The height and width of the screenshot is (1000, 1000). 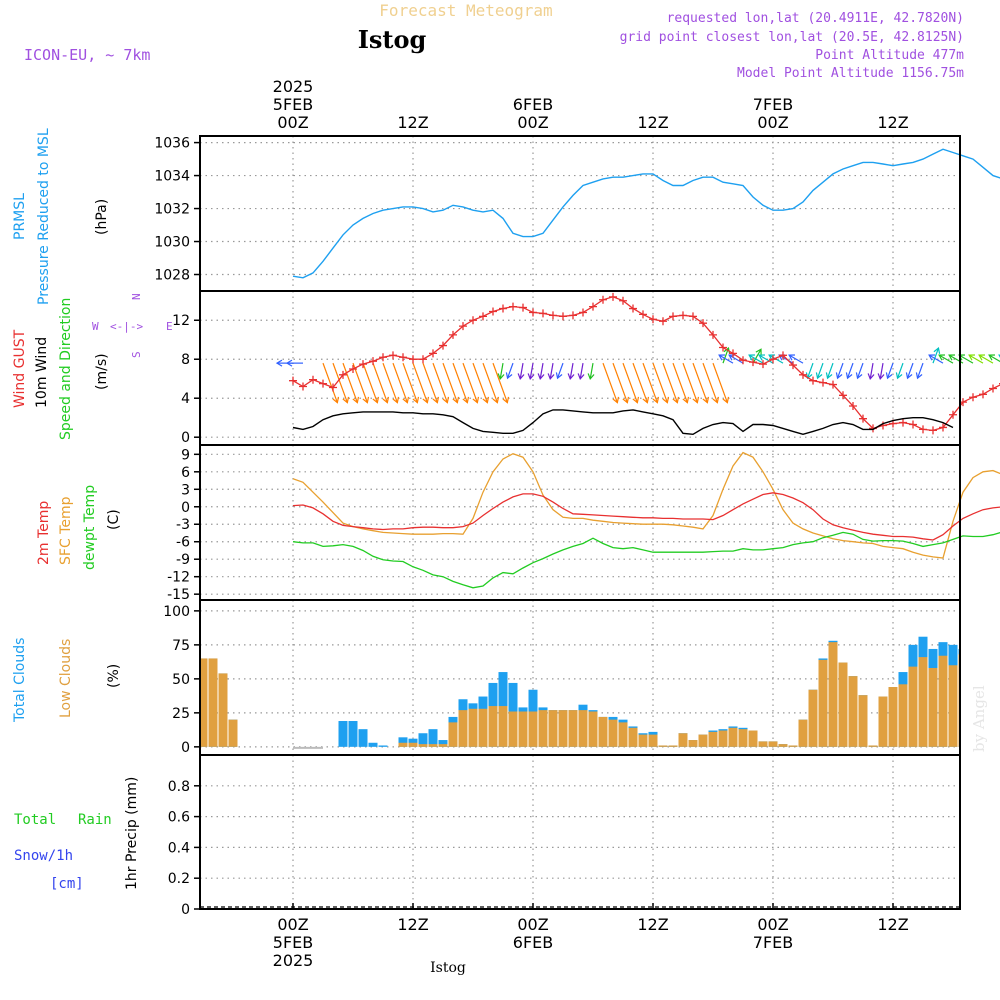 I want to click on location-title: Istog, so click(x=392, y=39).